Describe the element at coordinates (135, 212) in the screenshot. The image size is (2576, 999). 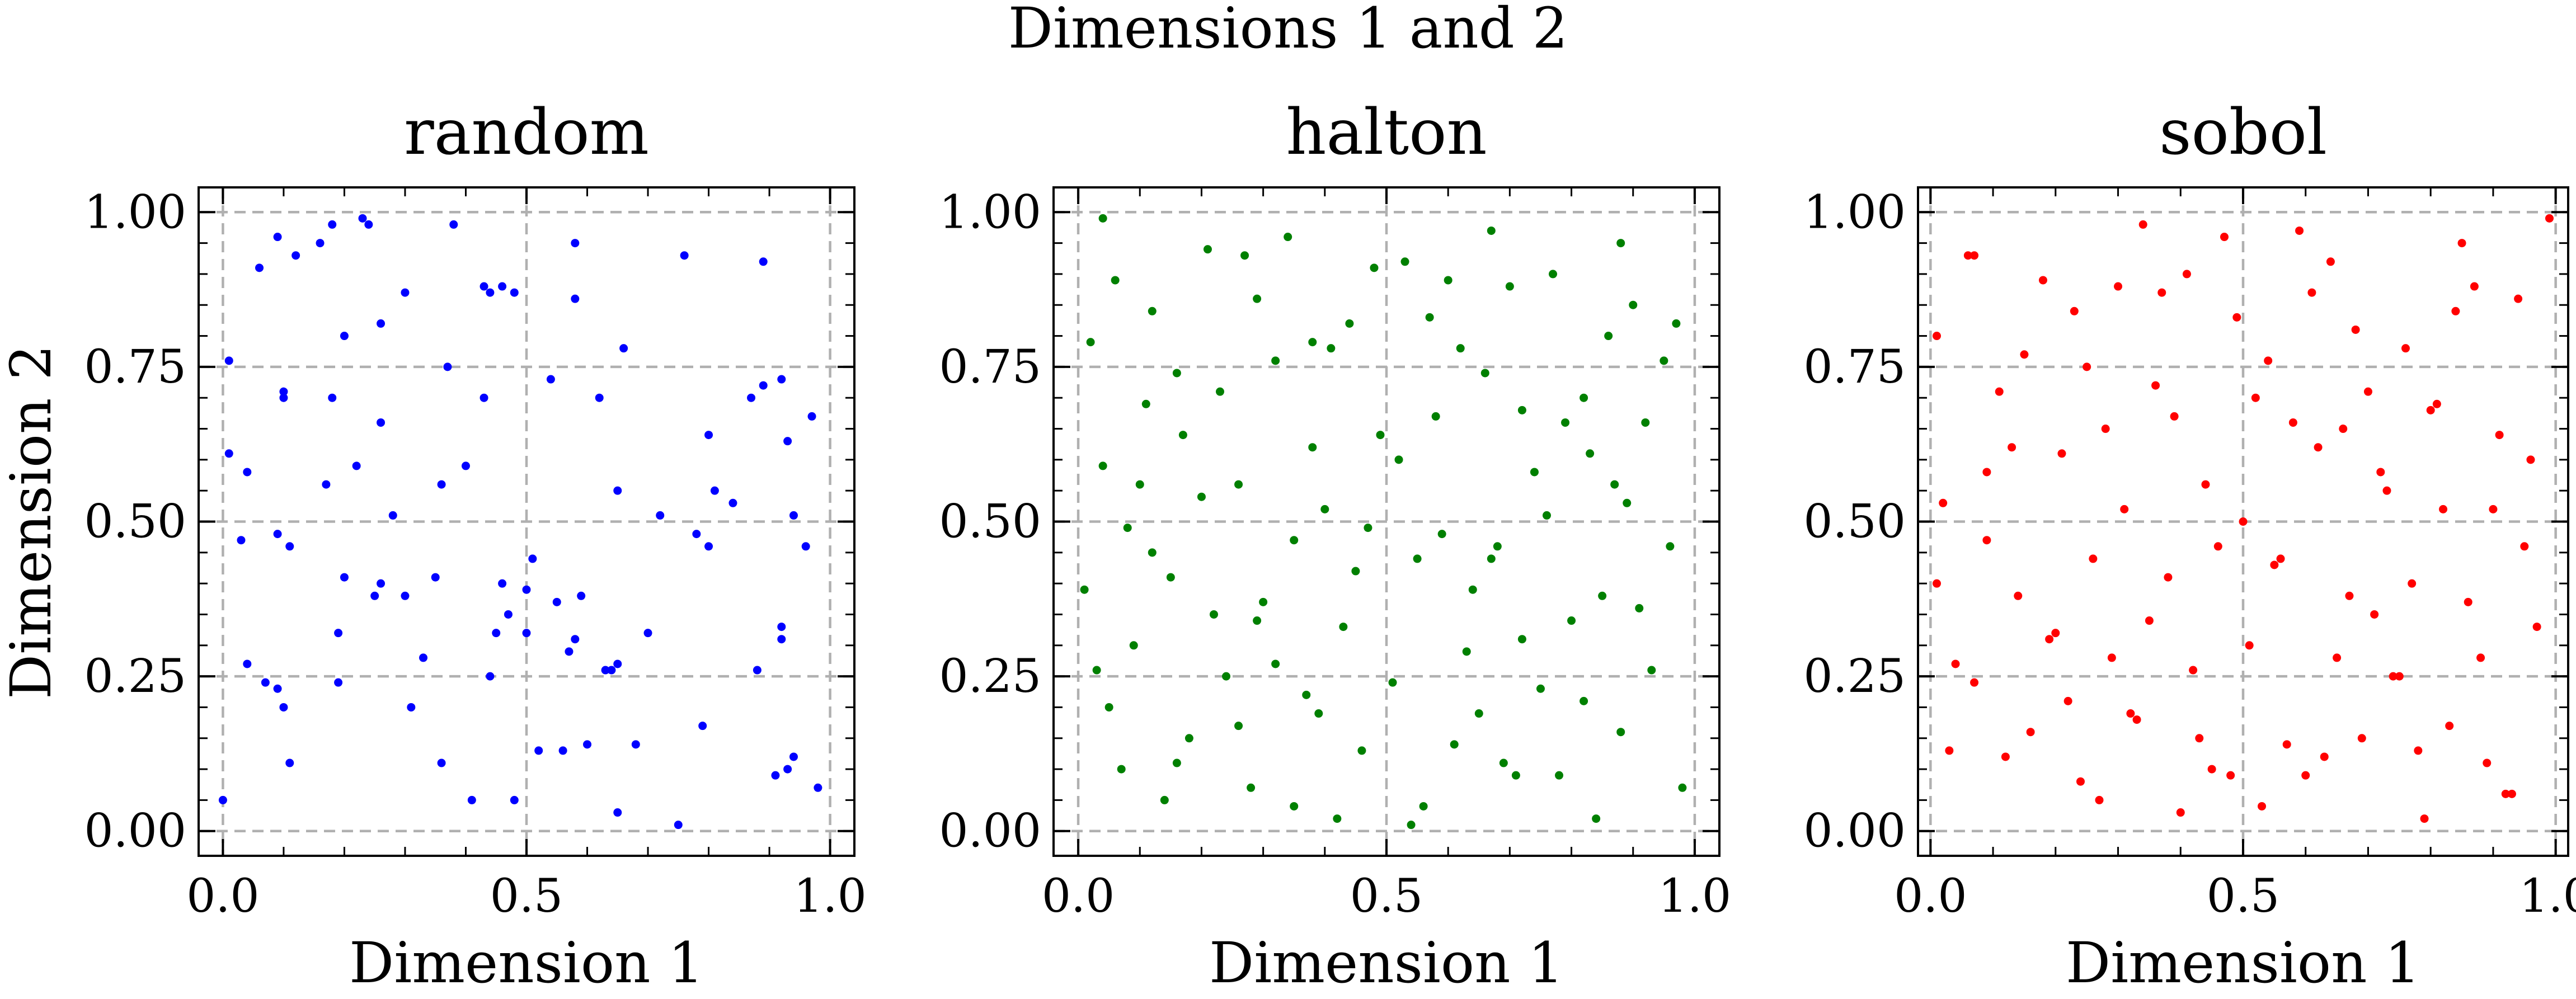
I see `y-tick-label: 1.00` at that location.